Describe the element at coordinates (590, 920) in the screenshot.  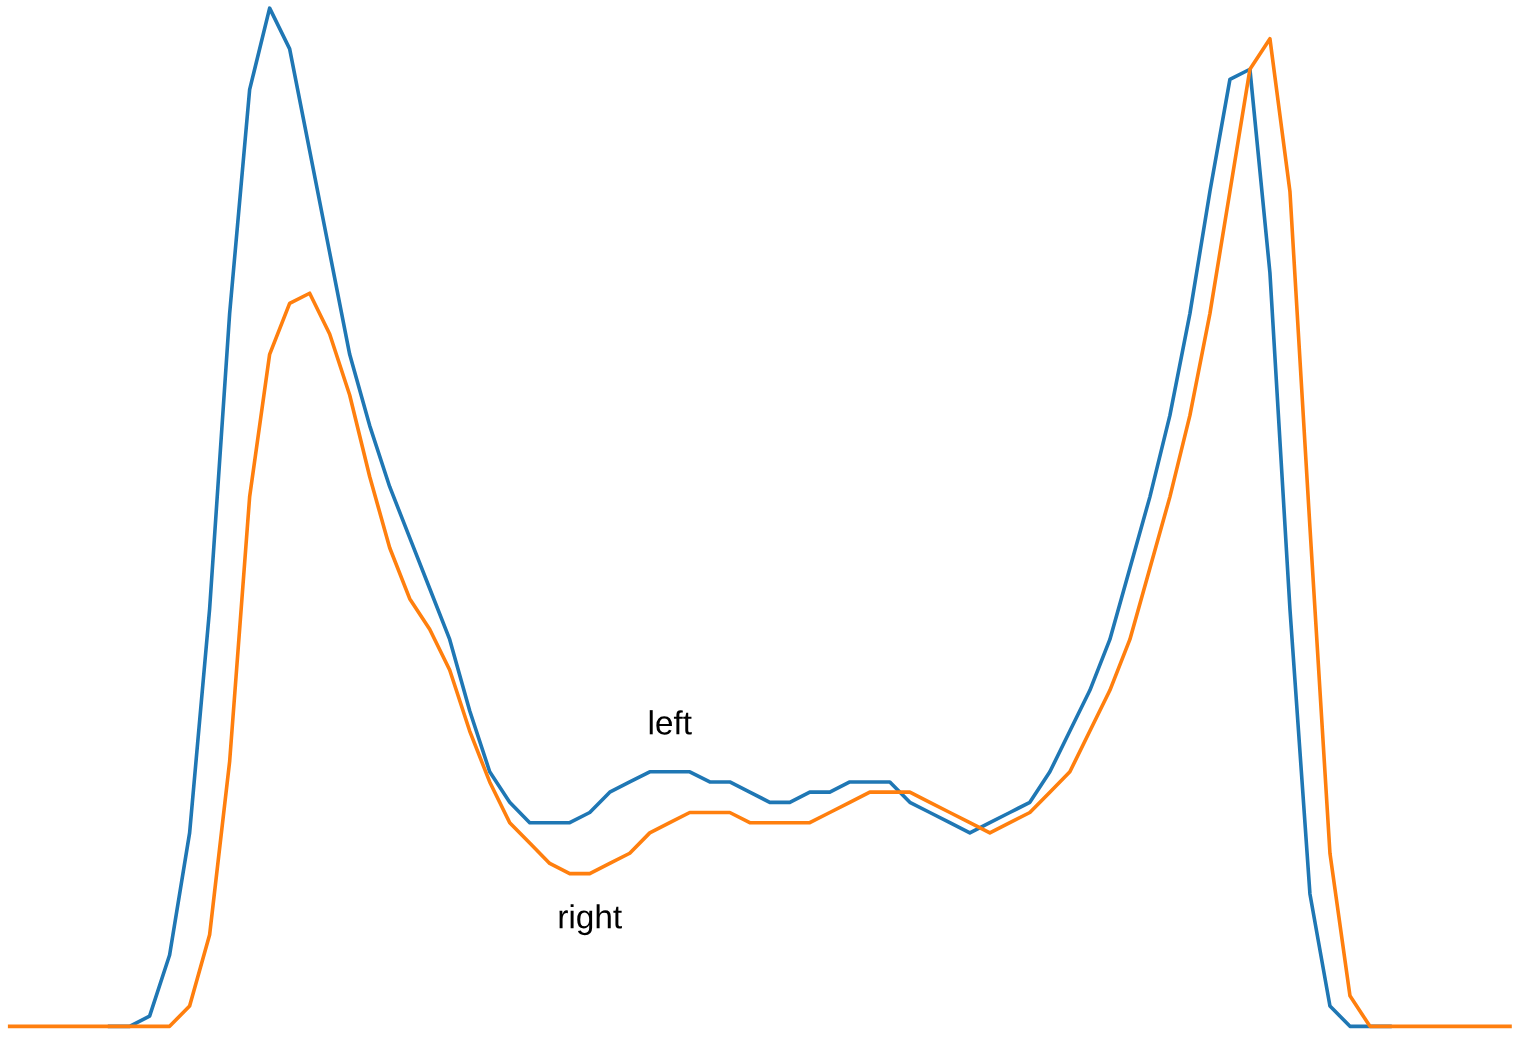
I see `series-label: right` at that location.